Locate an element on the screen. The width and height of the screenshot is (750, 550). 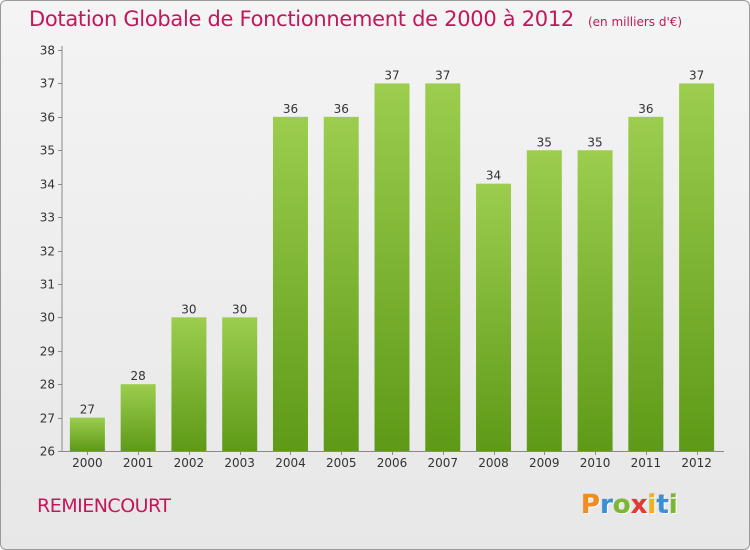
logo-letter: P is located at coordinates (591, 505).